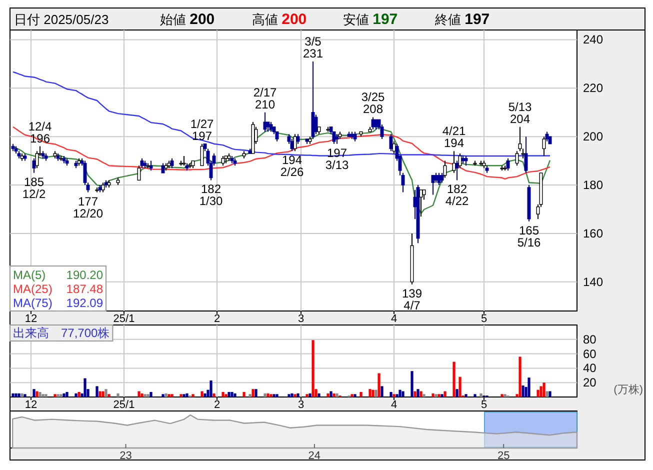 Image resolution: width=653 pixels, height=470 pixels. I want to click on annotation: 208, so click(373, 109).